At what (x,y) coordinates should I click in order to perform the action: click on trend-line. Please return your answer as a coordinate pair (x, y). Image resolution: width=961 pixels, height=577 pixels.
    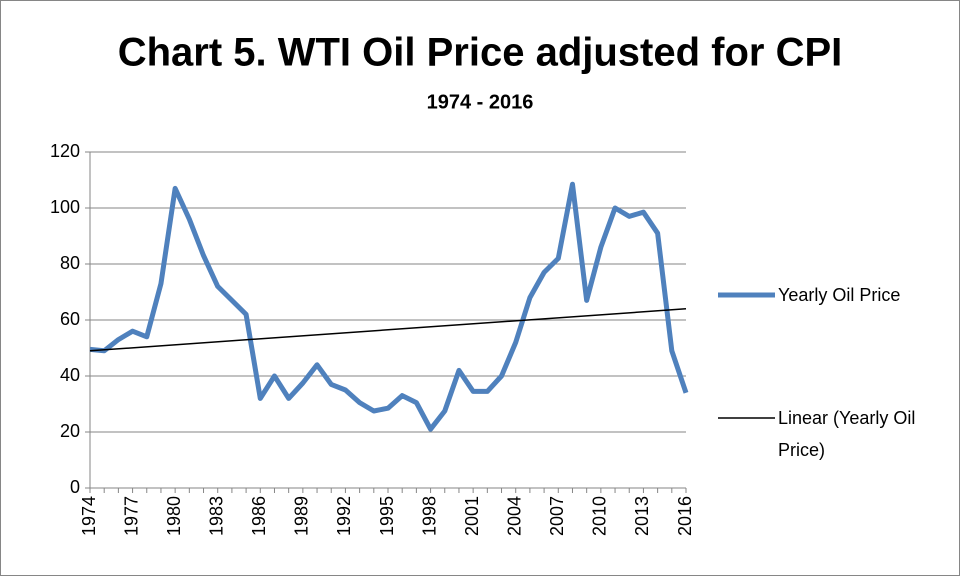
    Looking at the image, I should click on (388, 330).